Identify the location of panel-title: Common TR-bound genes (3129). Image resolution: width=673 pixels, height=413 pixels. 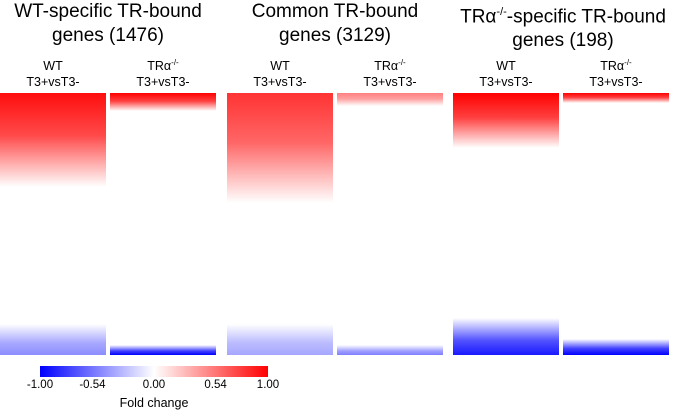
(335, 24).